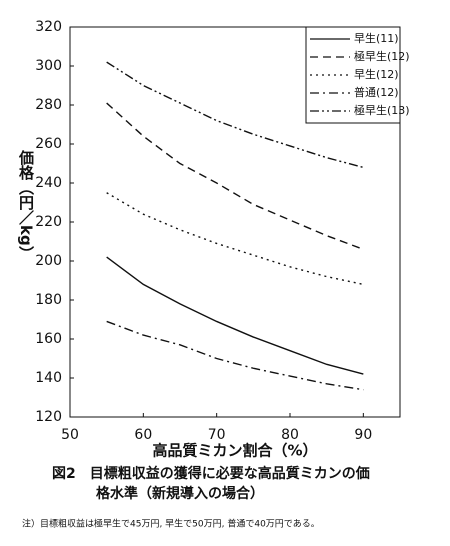 The image size is (450, 546). I want to click on legend-label: 早生(11), so click(376, 38).